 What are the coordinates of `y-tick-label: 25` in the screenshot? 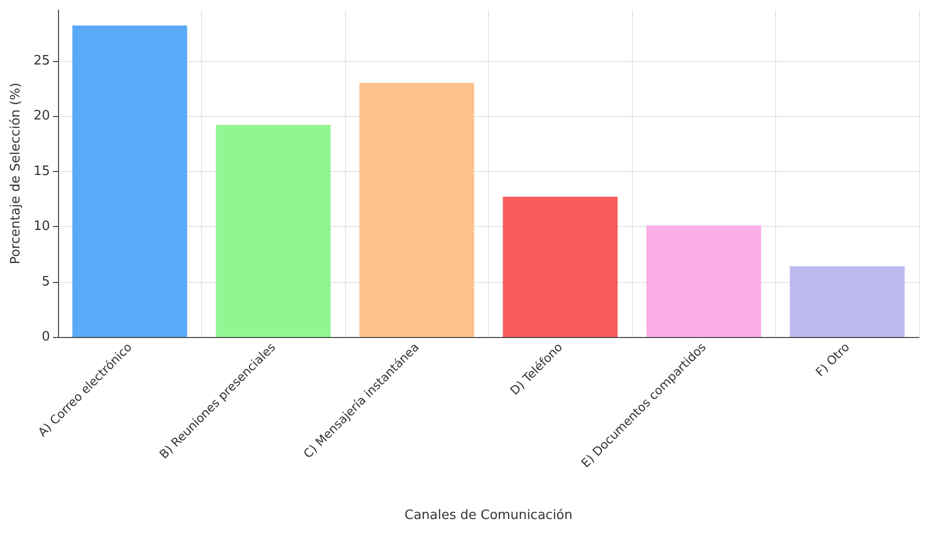 It's located at (41, 60).